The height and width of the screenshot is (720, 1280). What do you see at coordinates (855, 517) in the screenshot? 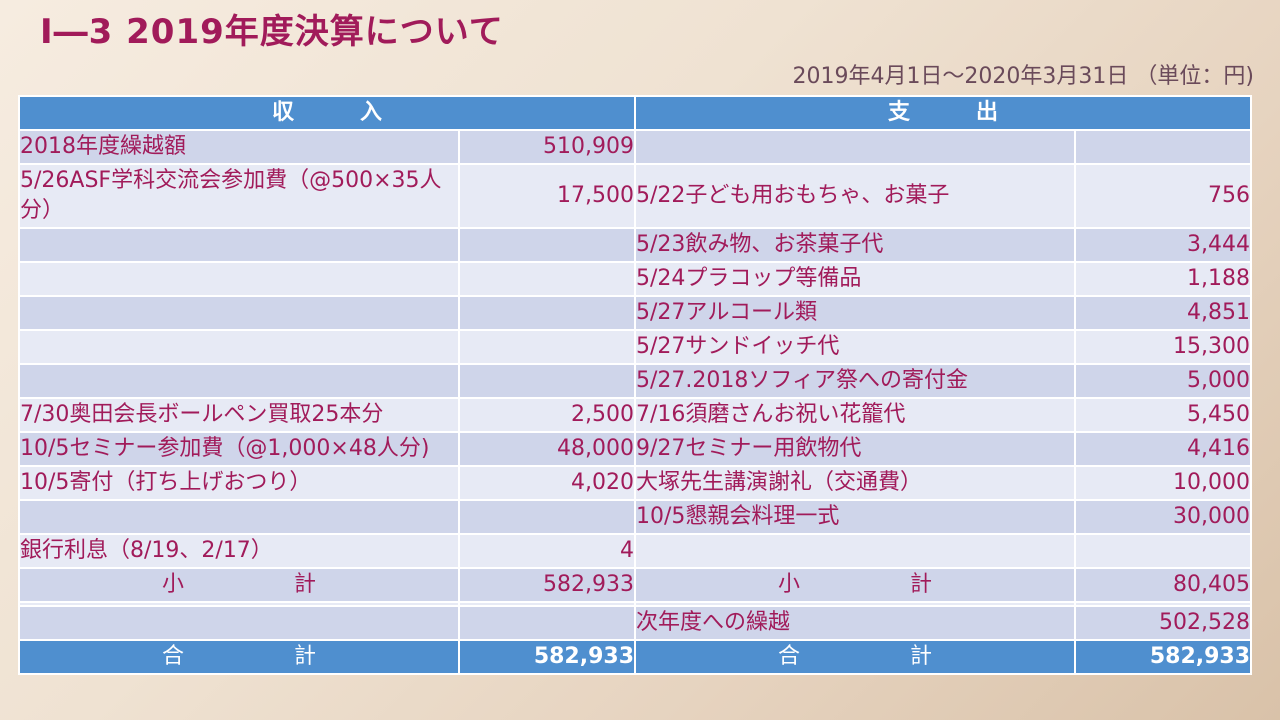
I see `label-cell: 10/5懇親会料理一式` at bounding box center [855, 517].